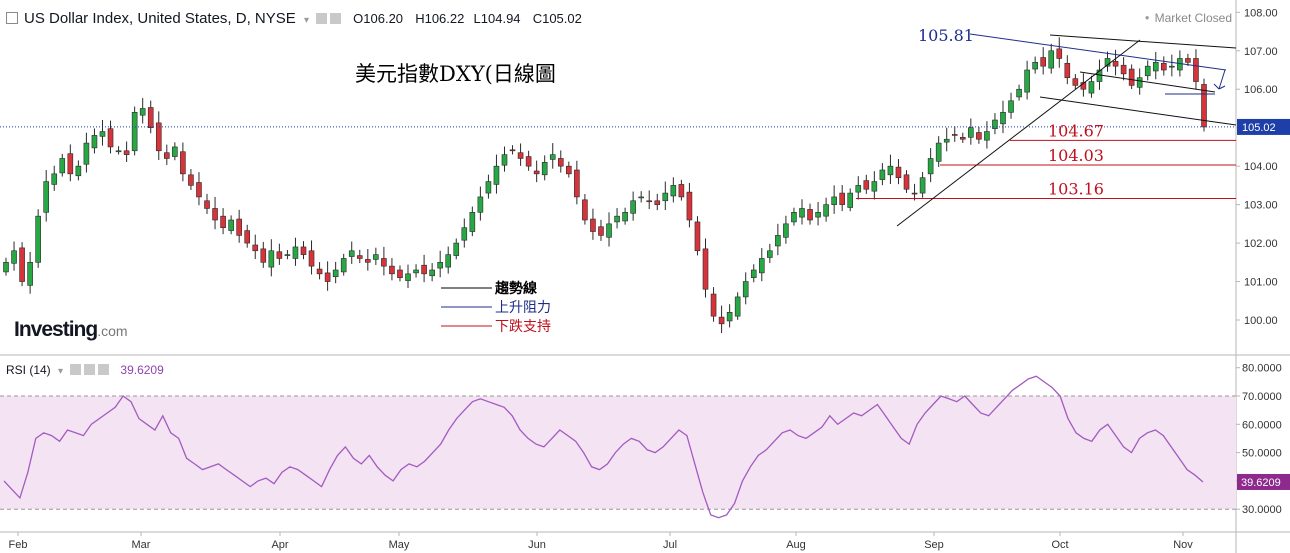 The image size is (1290, 553). What do you see at coordinates (1262, 369) in the screenshot?
I see `rsi-tick-label: 80.0000` at bounding box center [1262, 369].